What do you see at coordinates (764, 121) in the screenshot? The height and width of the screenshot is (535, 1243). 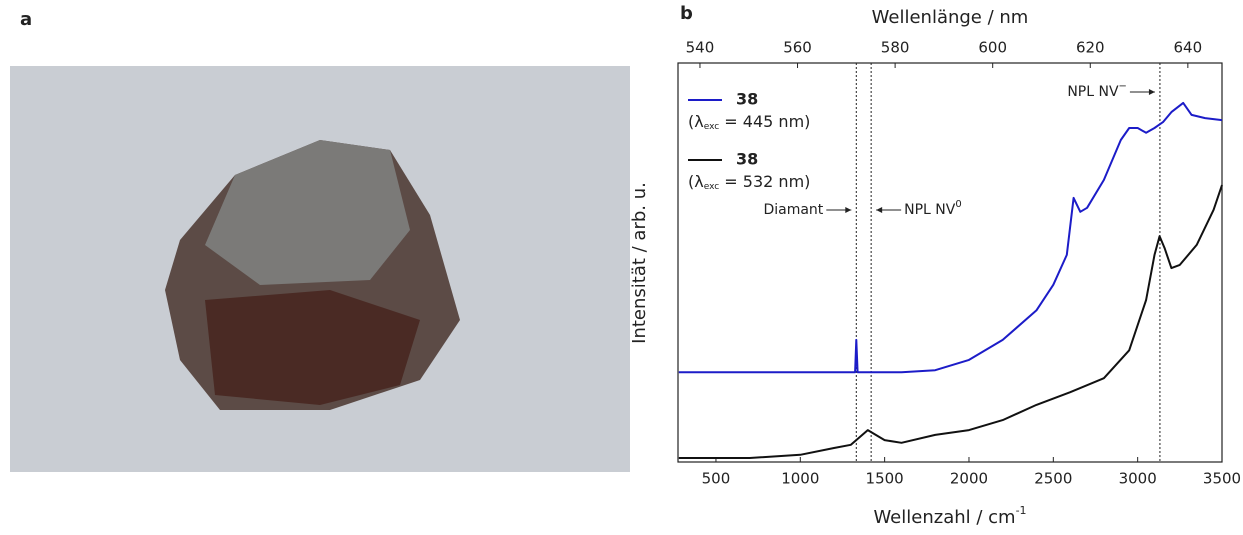 I see `legend-text: = 445 nm)` at bounding box center [764, 121].